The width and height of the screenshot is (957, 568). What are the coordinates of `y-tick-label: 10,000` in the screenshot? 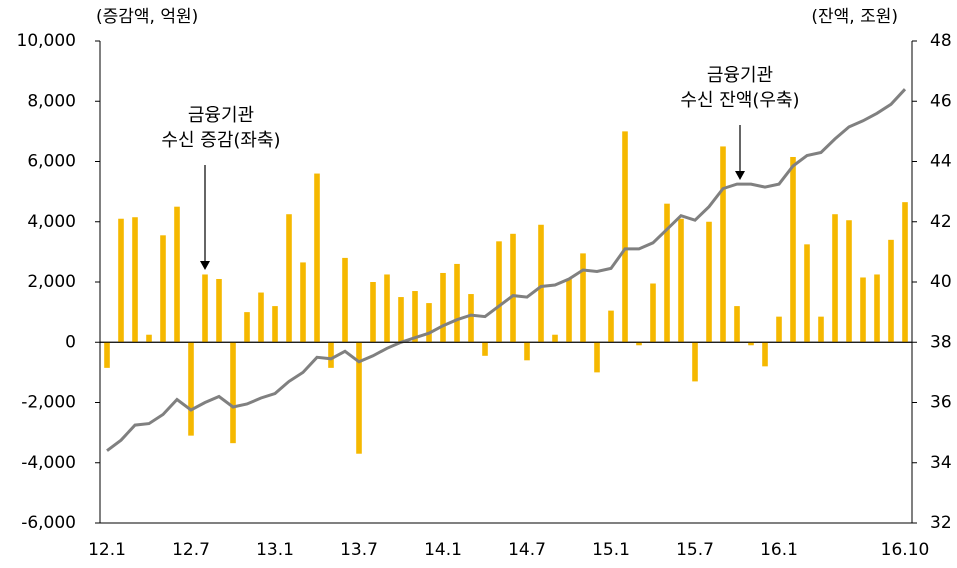 It's located at (46, 41).